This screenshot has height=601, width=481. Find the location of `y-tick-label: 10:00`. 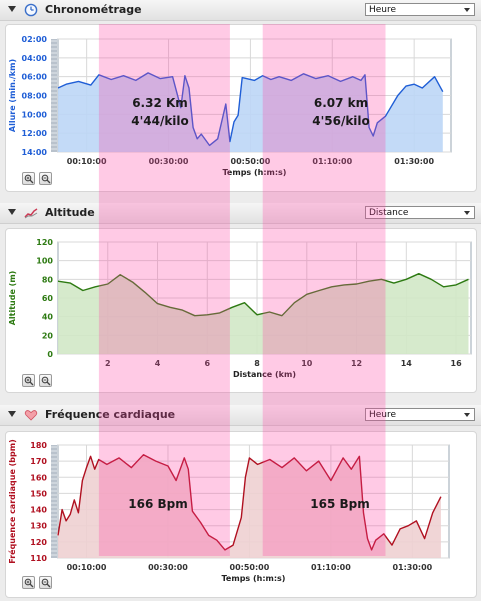

y-tick-label: 10:00 is located at coordinates (35, 114).